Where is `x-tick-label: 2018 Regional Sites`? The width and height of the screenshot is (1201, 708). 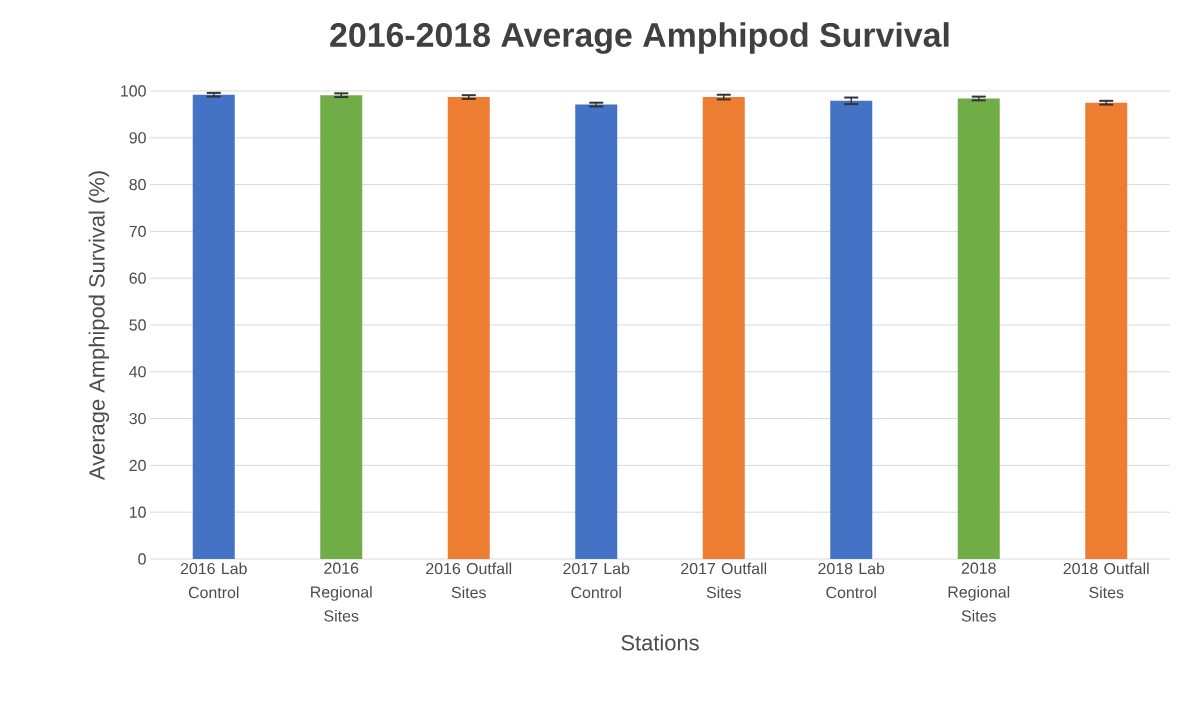
x-tick-label: 2018 Regional Sites is located at coordinates (979, 592).